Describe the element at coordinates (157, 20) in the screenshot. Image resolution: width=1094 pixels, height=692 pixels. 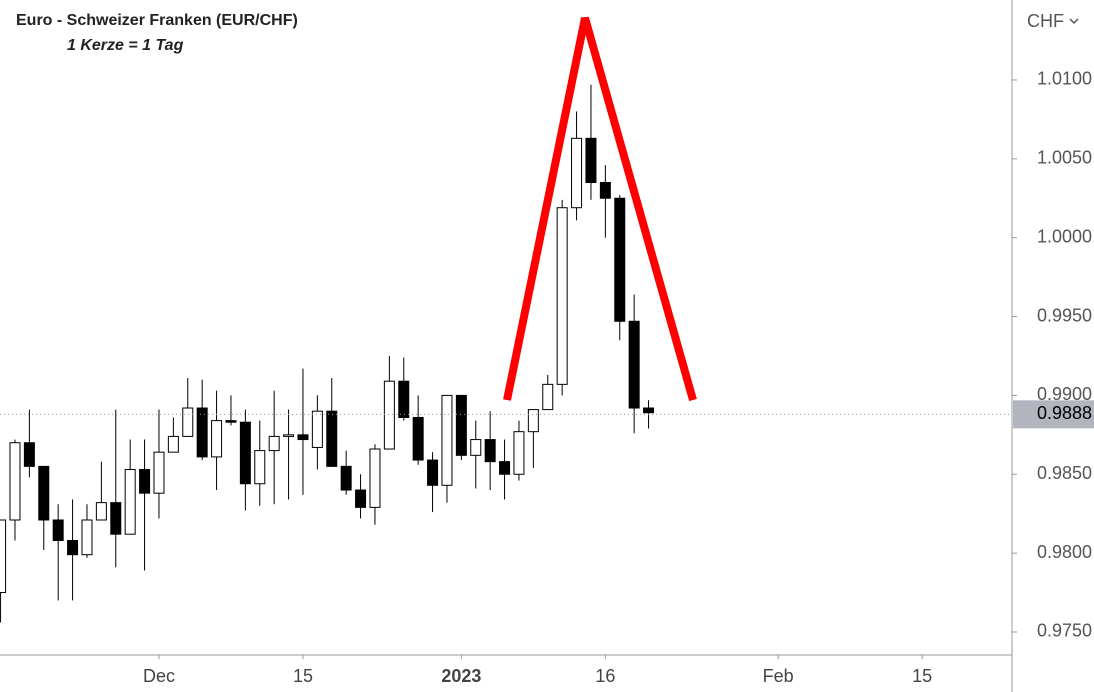
I see `chart-title: Euro - Schweizer Franken (EUR/CHF)` at that location.